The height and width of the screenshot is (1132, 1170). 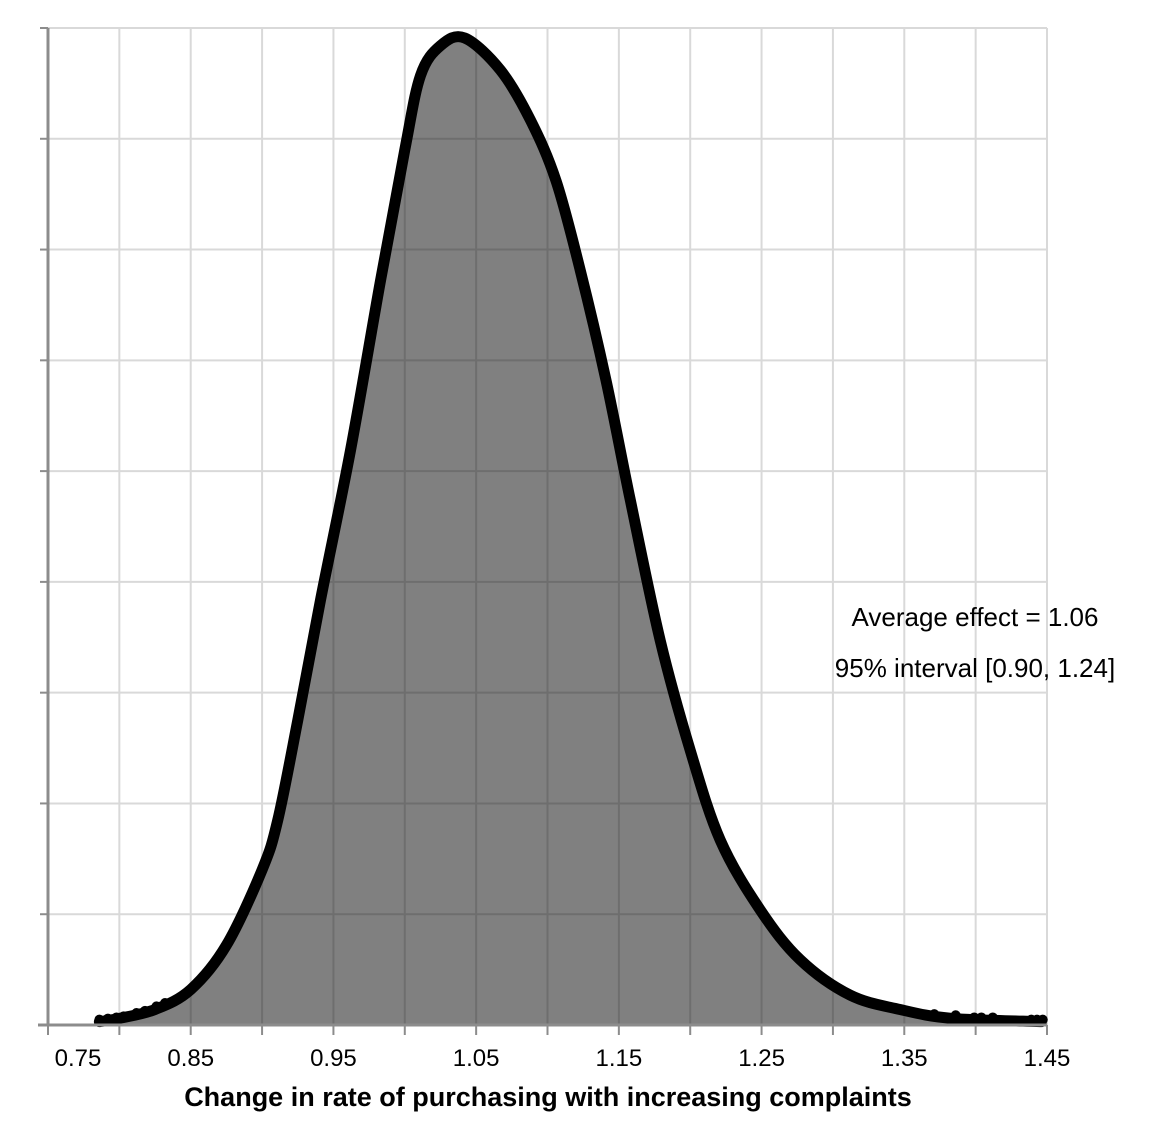 What do you see at coordinates (333, 1058) in the screenshot?
I see `x-tick-label: 0.95` at bounding box center [333, 1058].